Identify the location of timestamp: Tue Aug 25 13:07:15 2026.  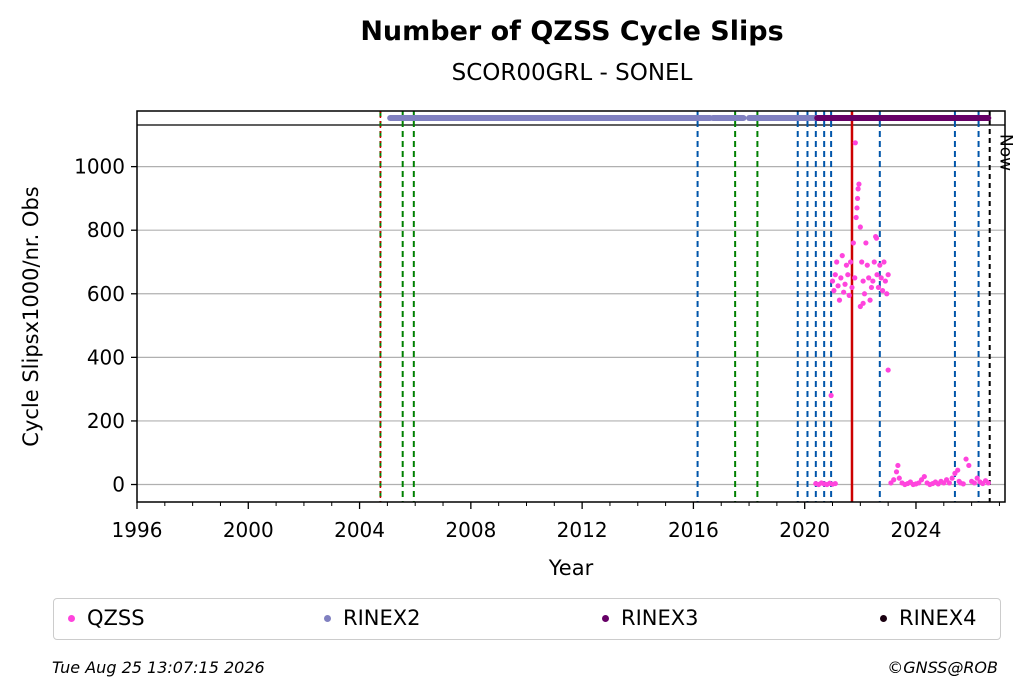
(158, 667).